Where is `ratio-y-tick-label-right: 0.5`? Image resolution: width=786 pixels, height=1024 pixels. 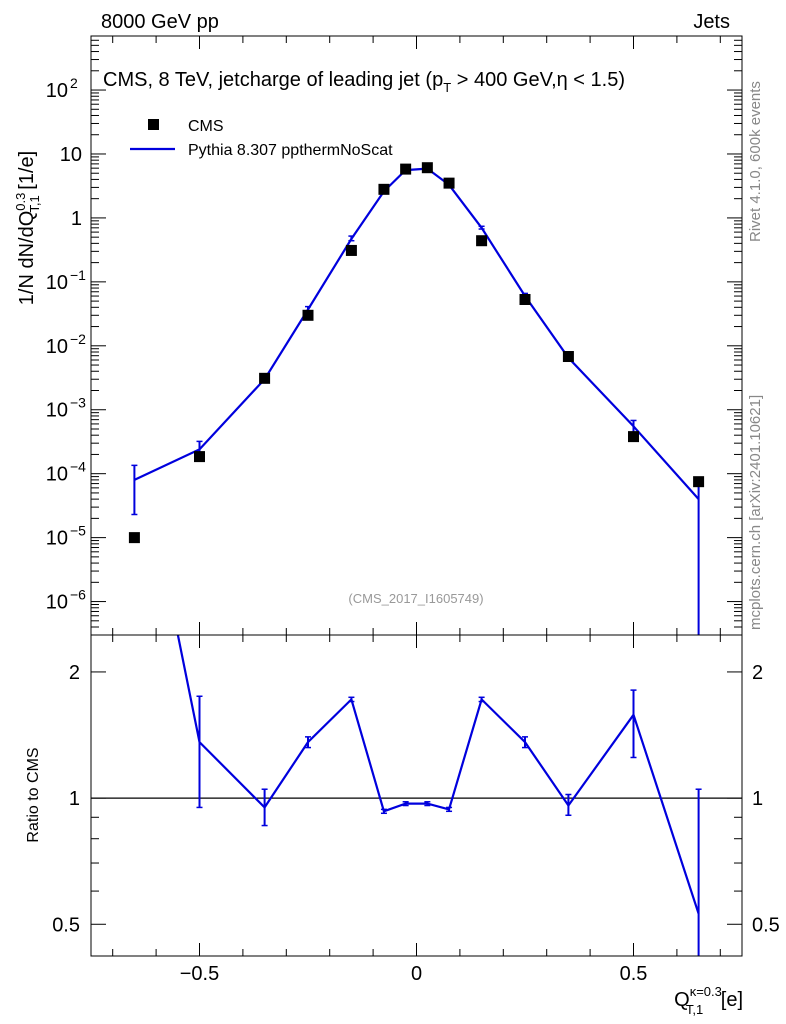
ratio-y-tick-label-right: 0.5 is located at coordinates (766, 925).